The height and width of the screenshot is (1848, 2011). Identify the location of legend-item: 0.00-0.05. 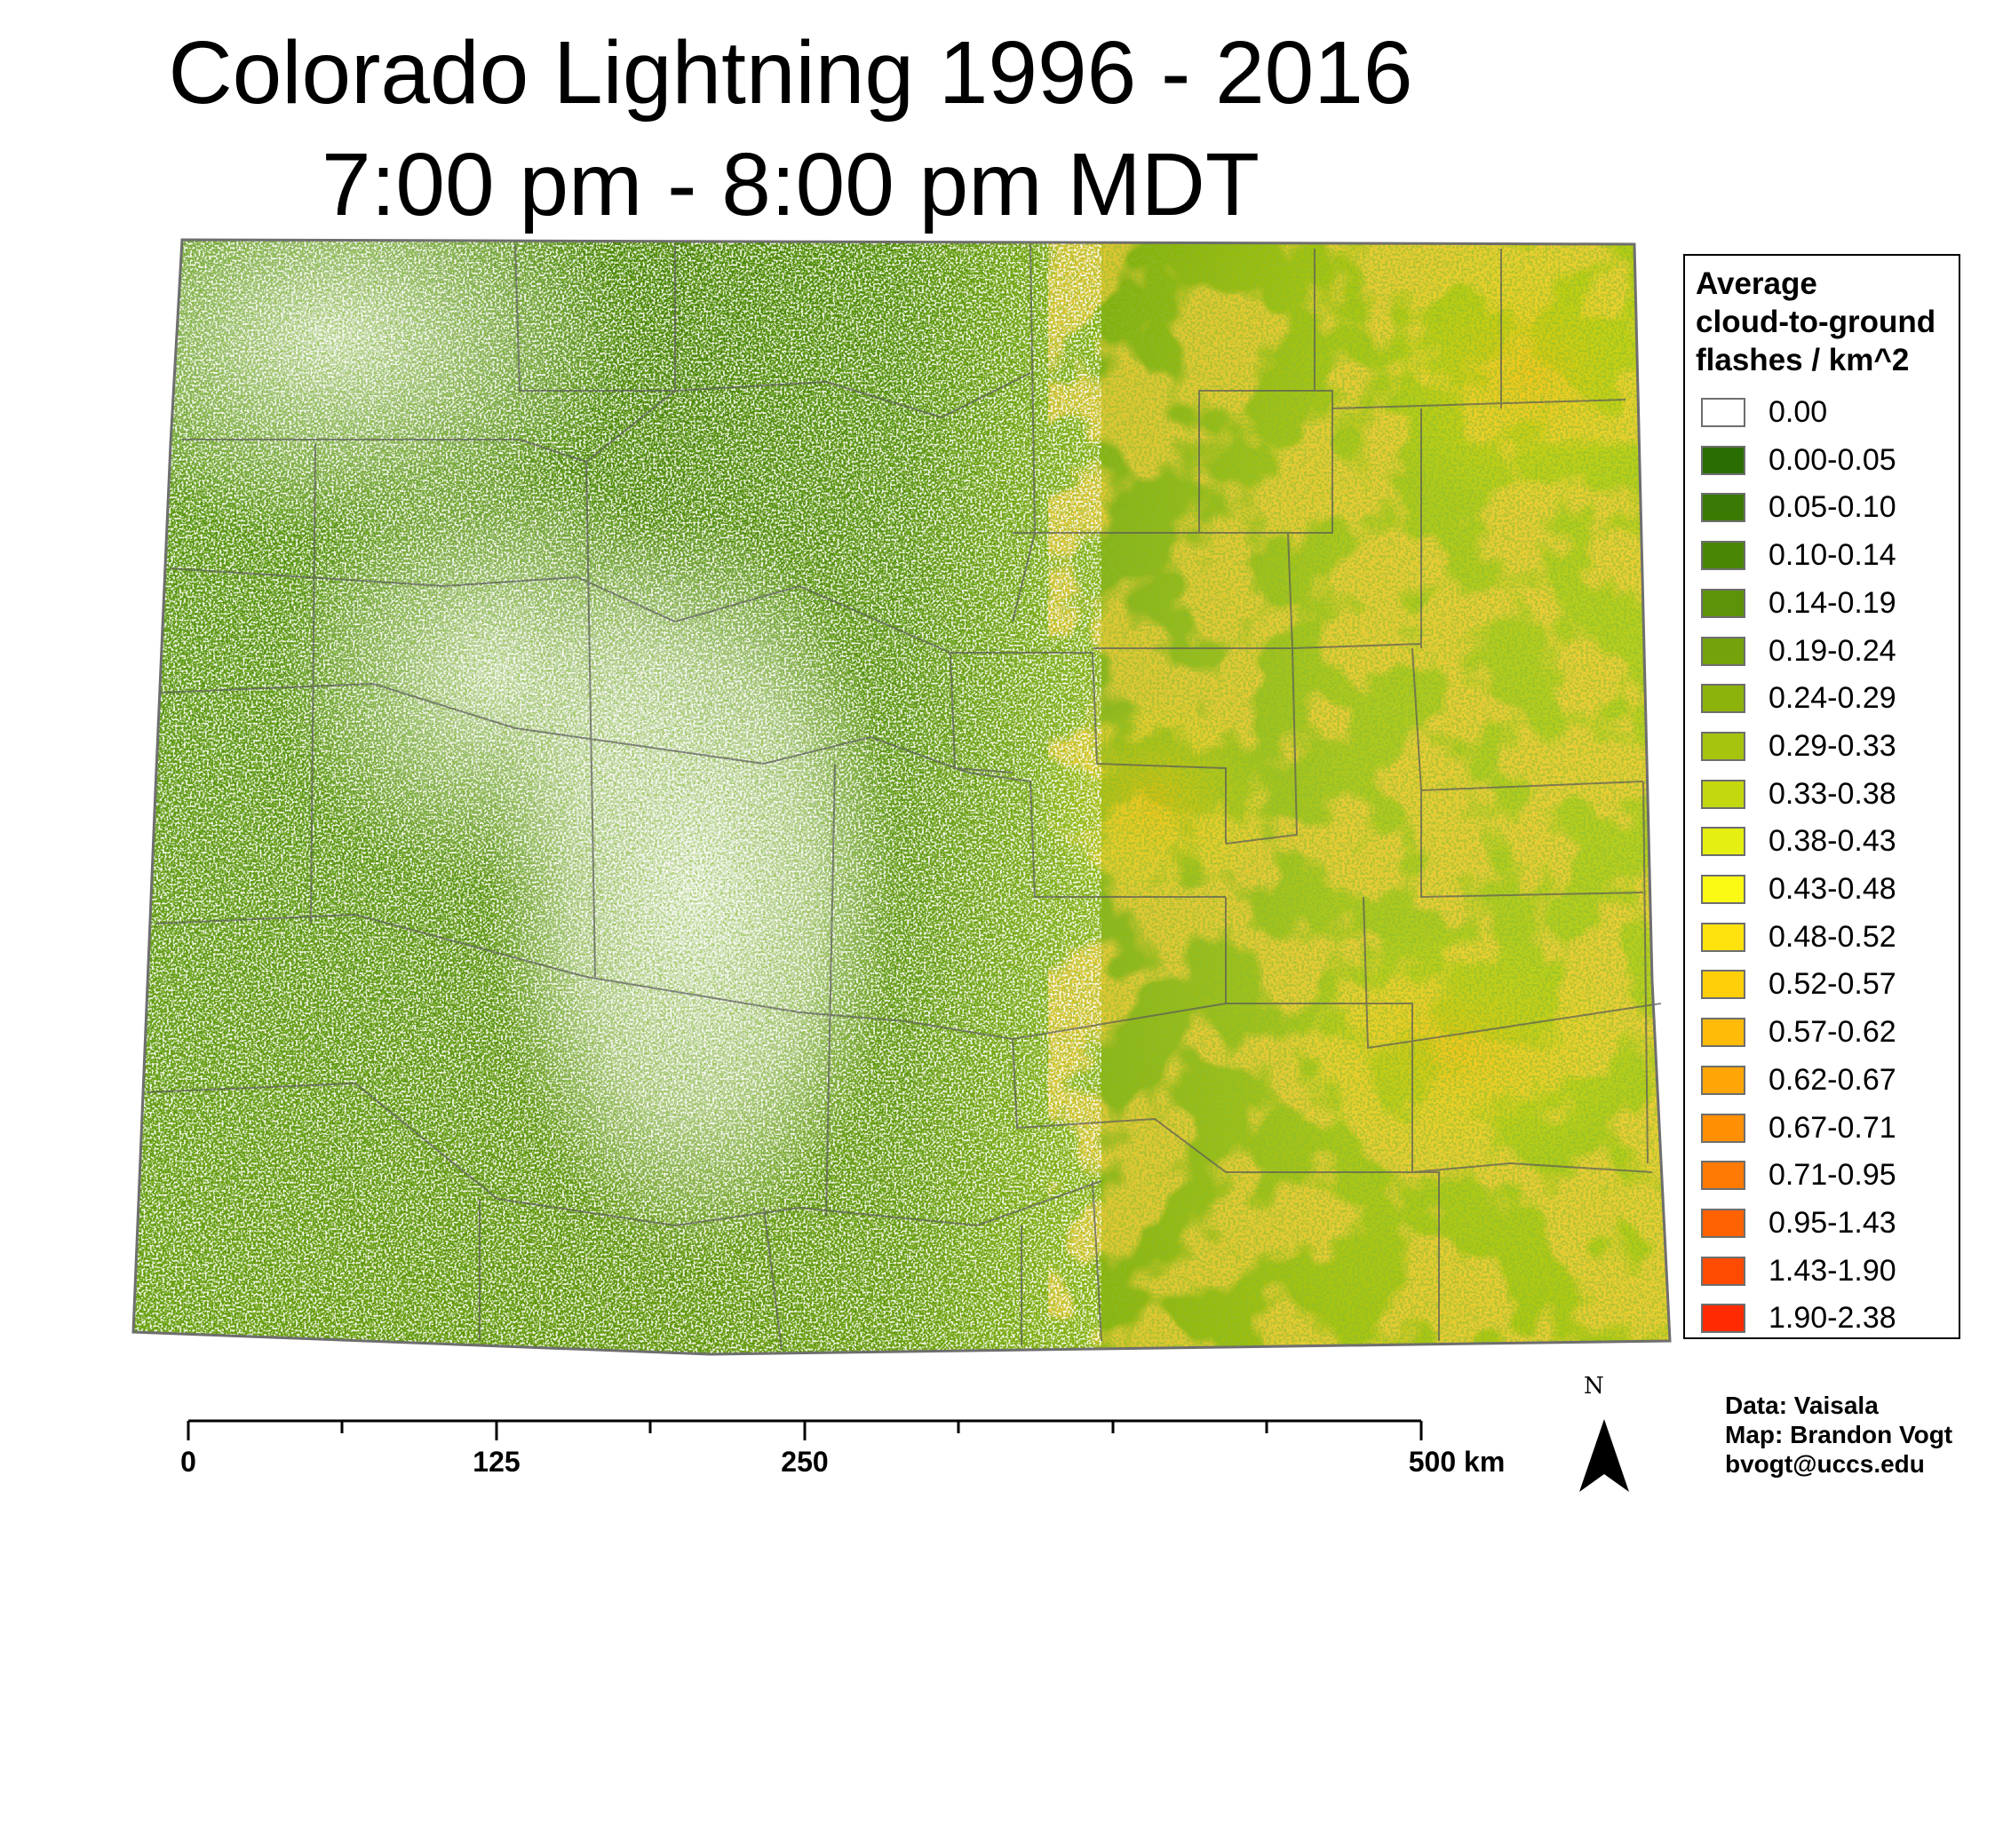
(1825, 462).